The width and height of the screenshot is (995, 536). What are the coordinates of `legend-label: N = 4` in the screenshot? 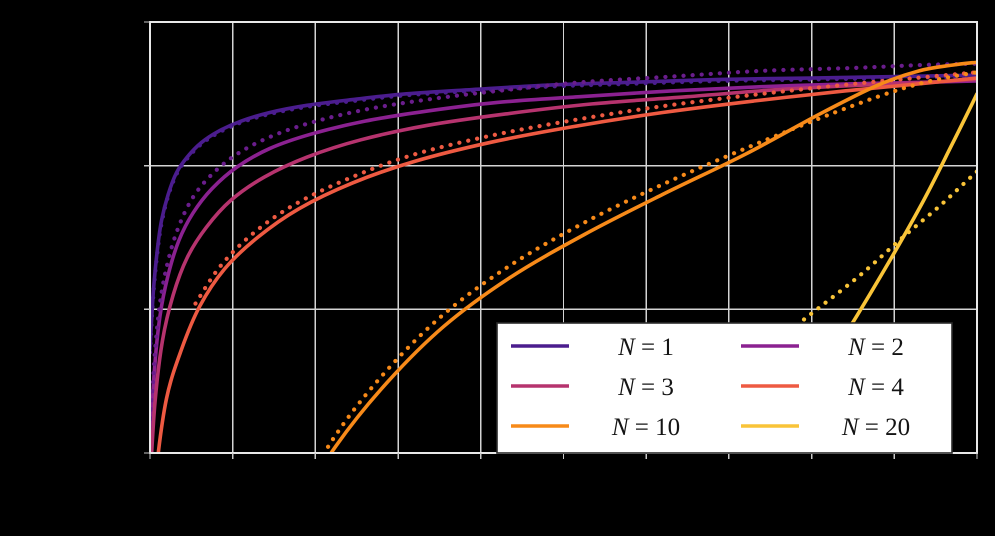 It's located at (875, 387).